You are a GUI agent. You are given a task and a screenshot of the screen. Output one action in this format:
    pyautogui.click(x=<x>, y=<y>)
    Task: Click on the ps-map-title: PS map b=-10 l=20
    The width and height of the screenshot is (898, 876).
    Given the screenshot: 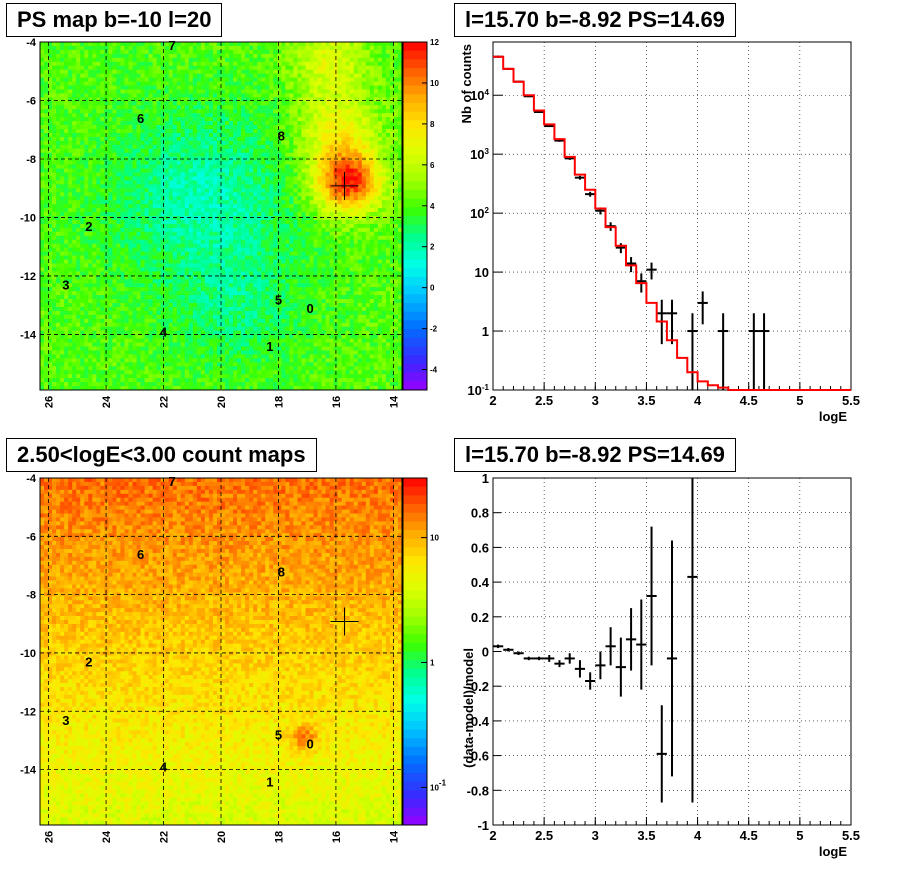 What is the action you would take?
    pyautogui.click(x=114, y=20)
    